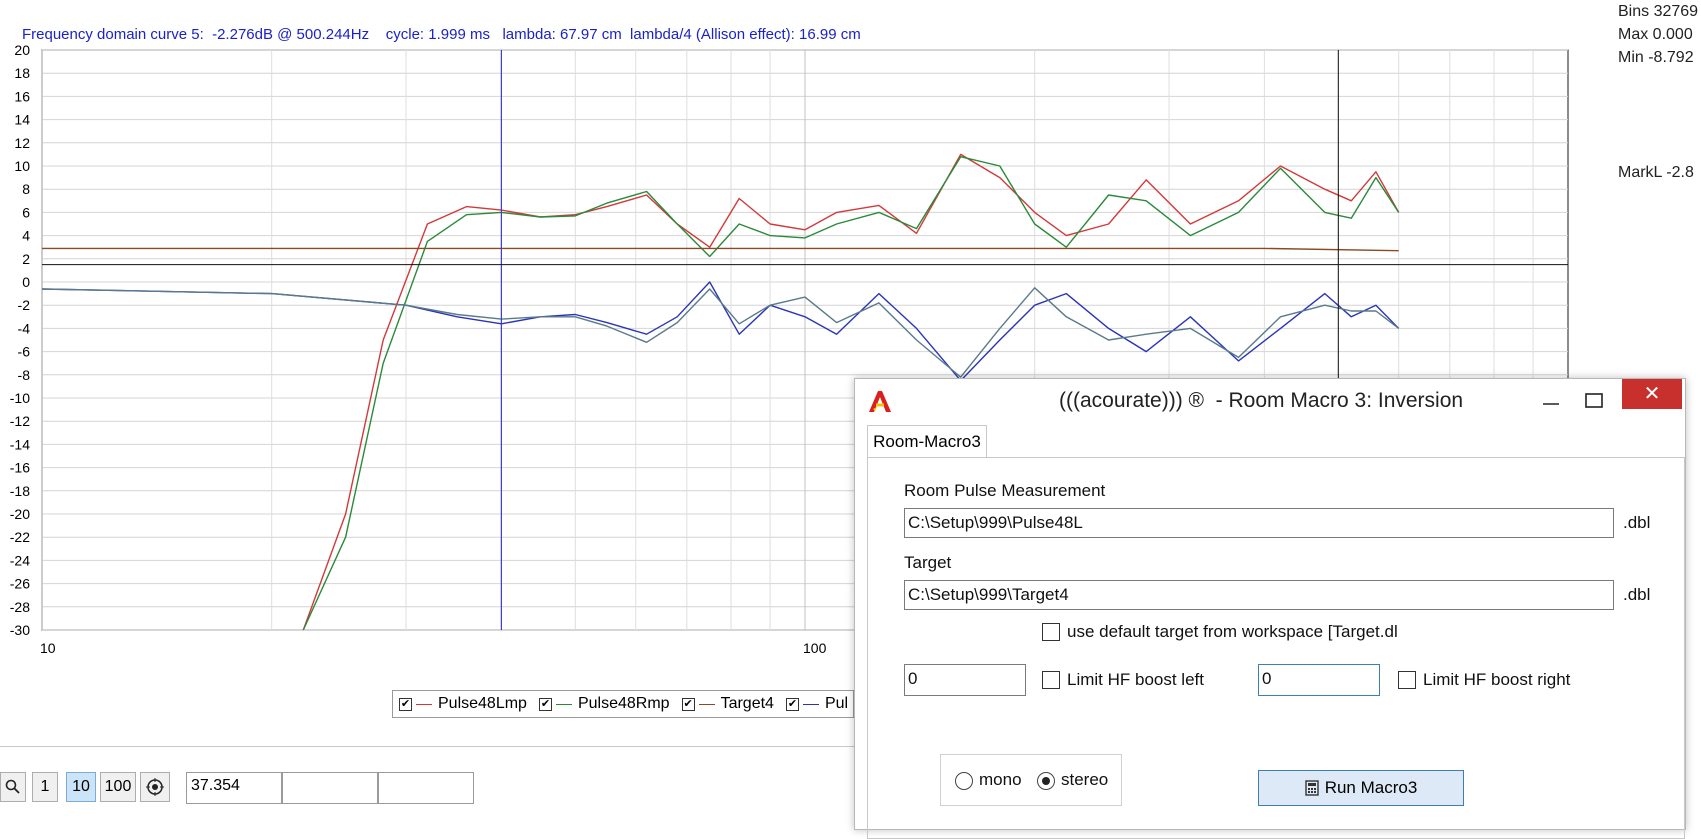 This screenshot has width=1701, height=839. I want to click on y-tick-label: -2, so click(24, 305).